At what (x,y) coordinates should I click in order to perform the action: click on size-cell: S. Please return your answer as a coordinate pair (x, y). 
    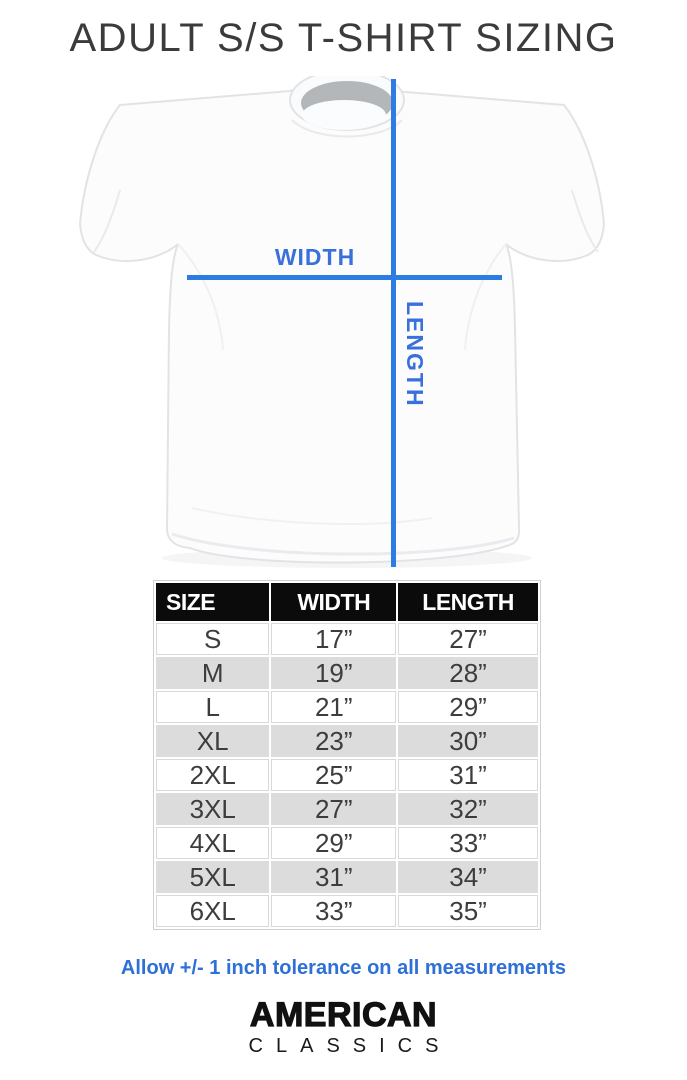
    Looking at the image, I should click on (213, 639).